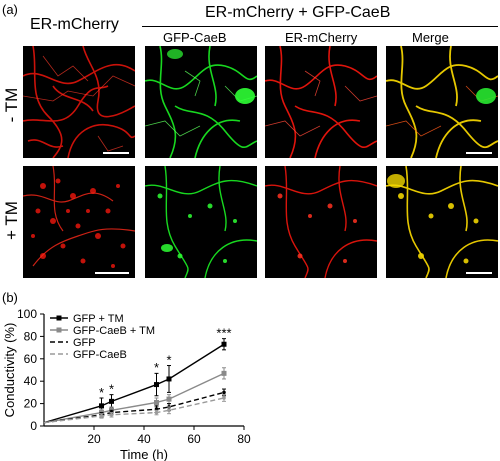  What do you see at coordinates (195, 37) in the screenshot?
I see `sub-header-gfp-caeb: GFP-CaeB` at bounding box center [195, 37].